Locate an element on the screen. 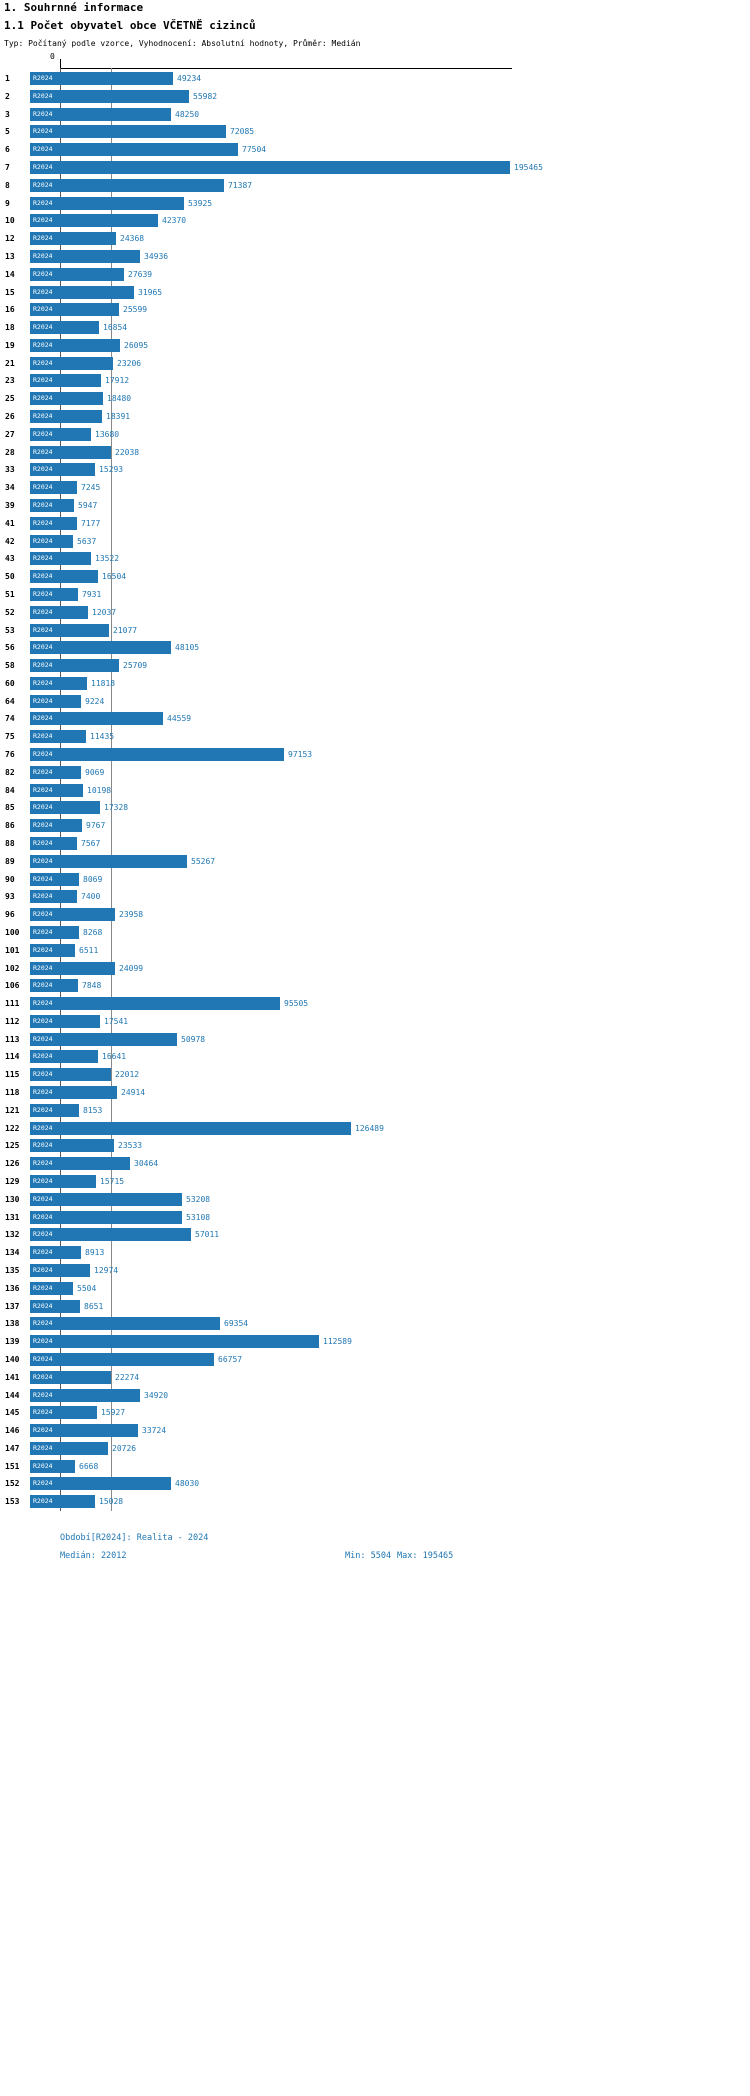 The width and height of the screenshot is (750, 2096). bar-value: 11435 is located at coordinates (102, 737).